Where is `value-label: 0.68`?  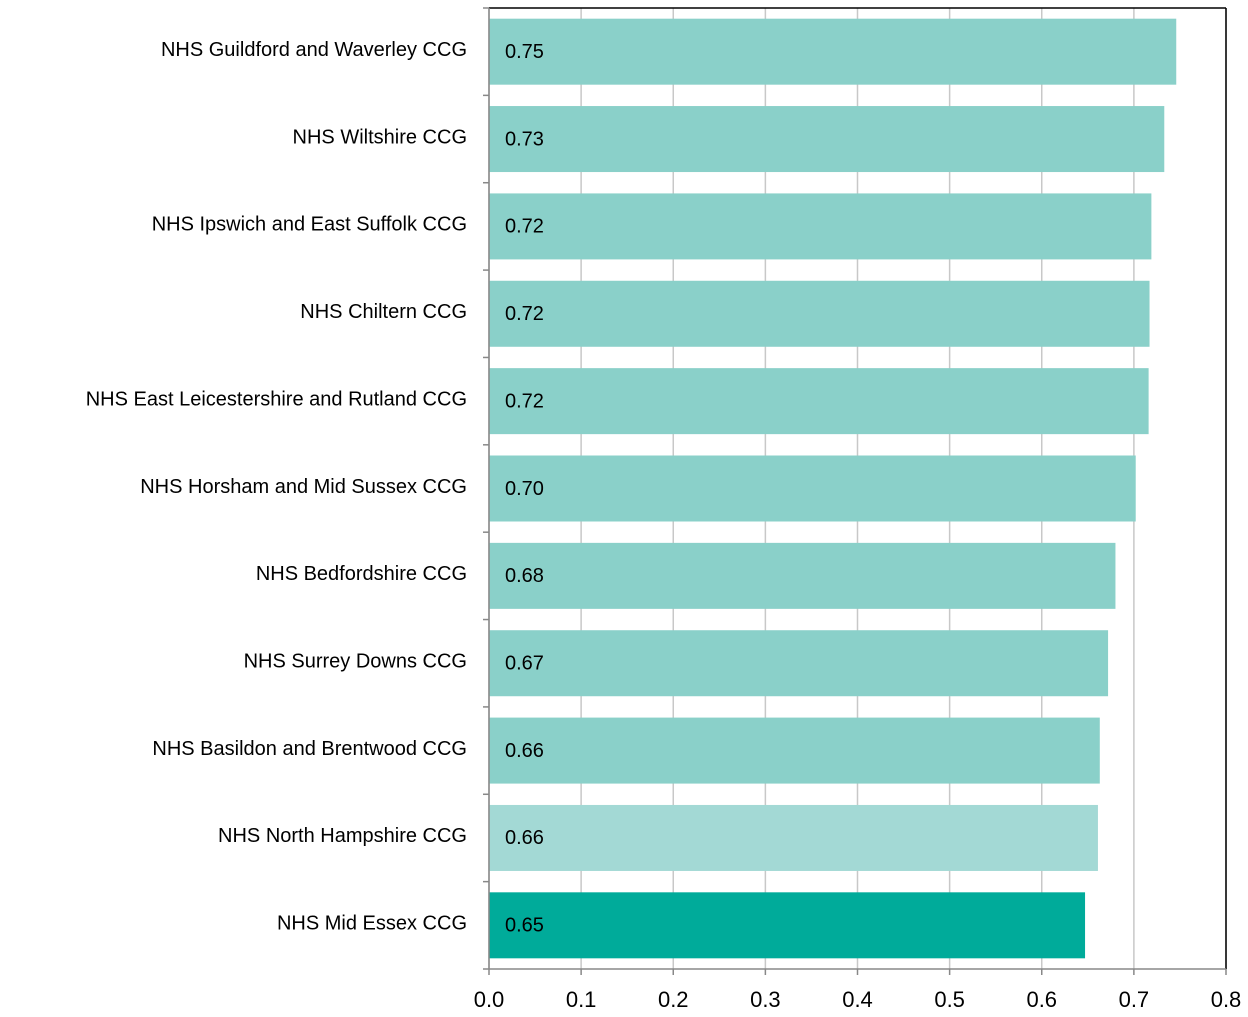
value-label: 0.68 is located at coordinates (524, 576).